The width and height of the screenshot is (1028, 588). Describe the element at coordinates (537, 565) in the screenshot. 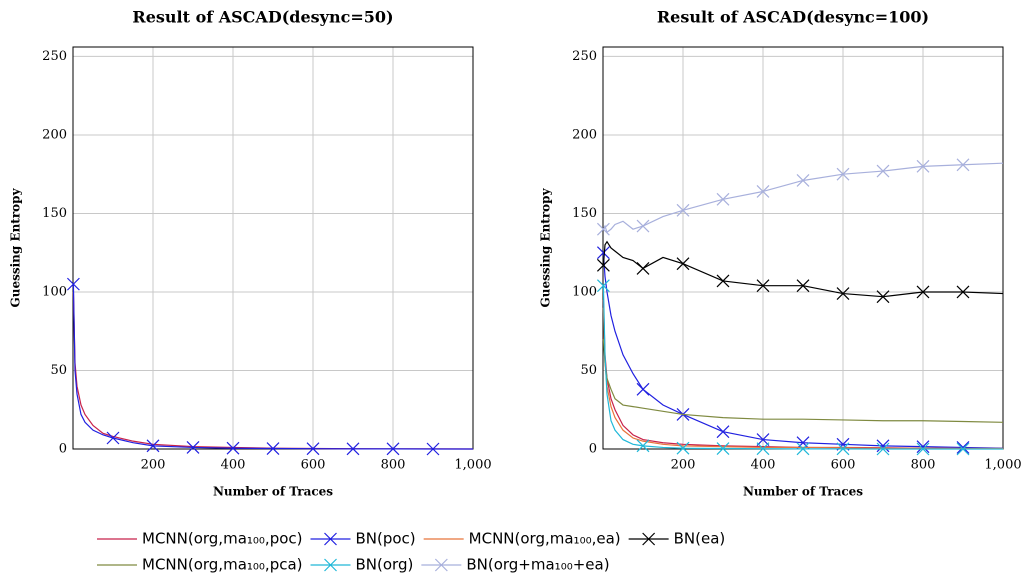

I see `legend-label: BN(org+ma₁₀₀+ea)` at that location.